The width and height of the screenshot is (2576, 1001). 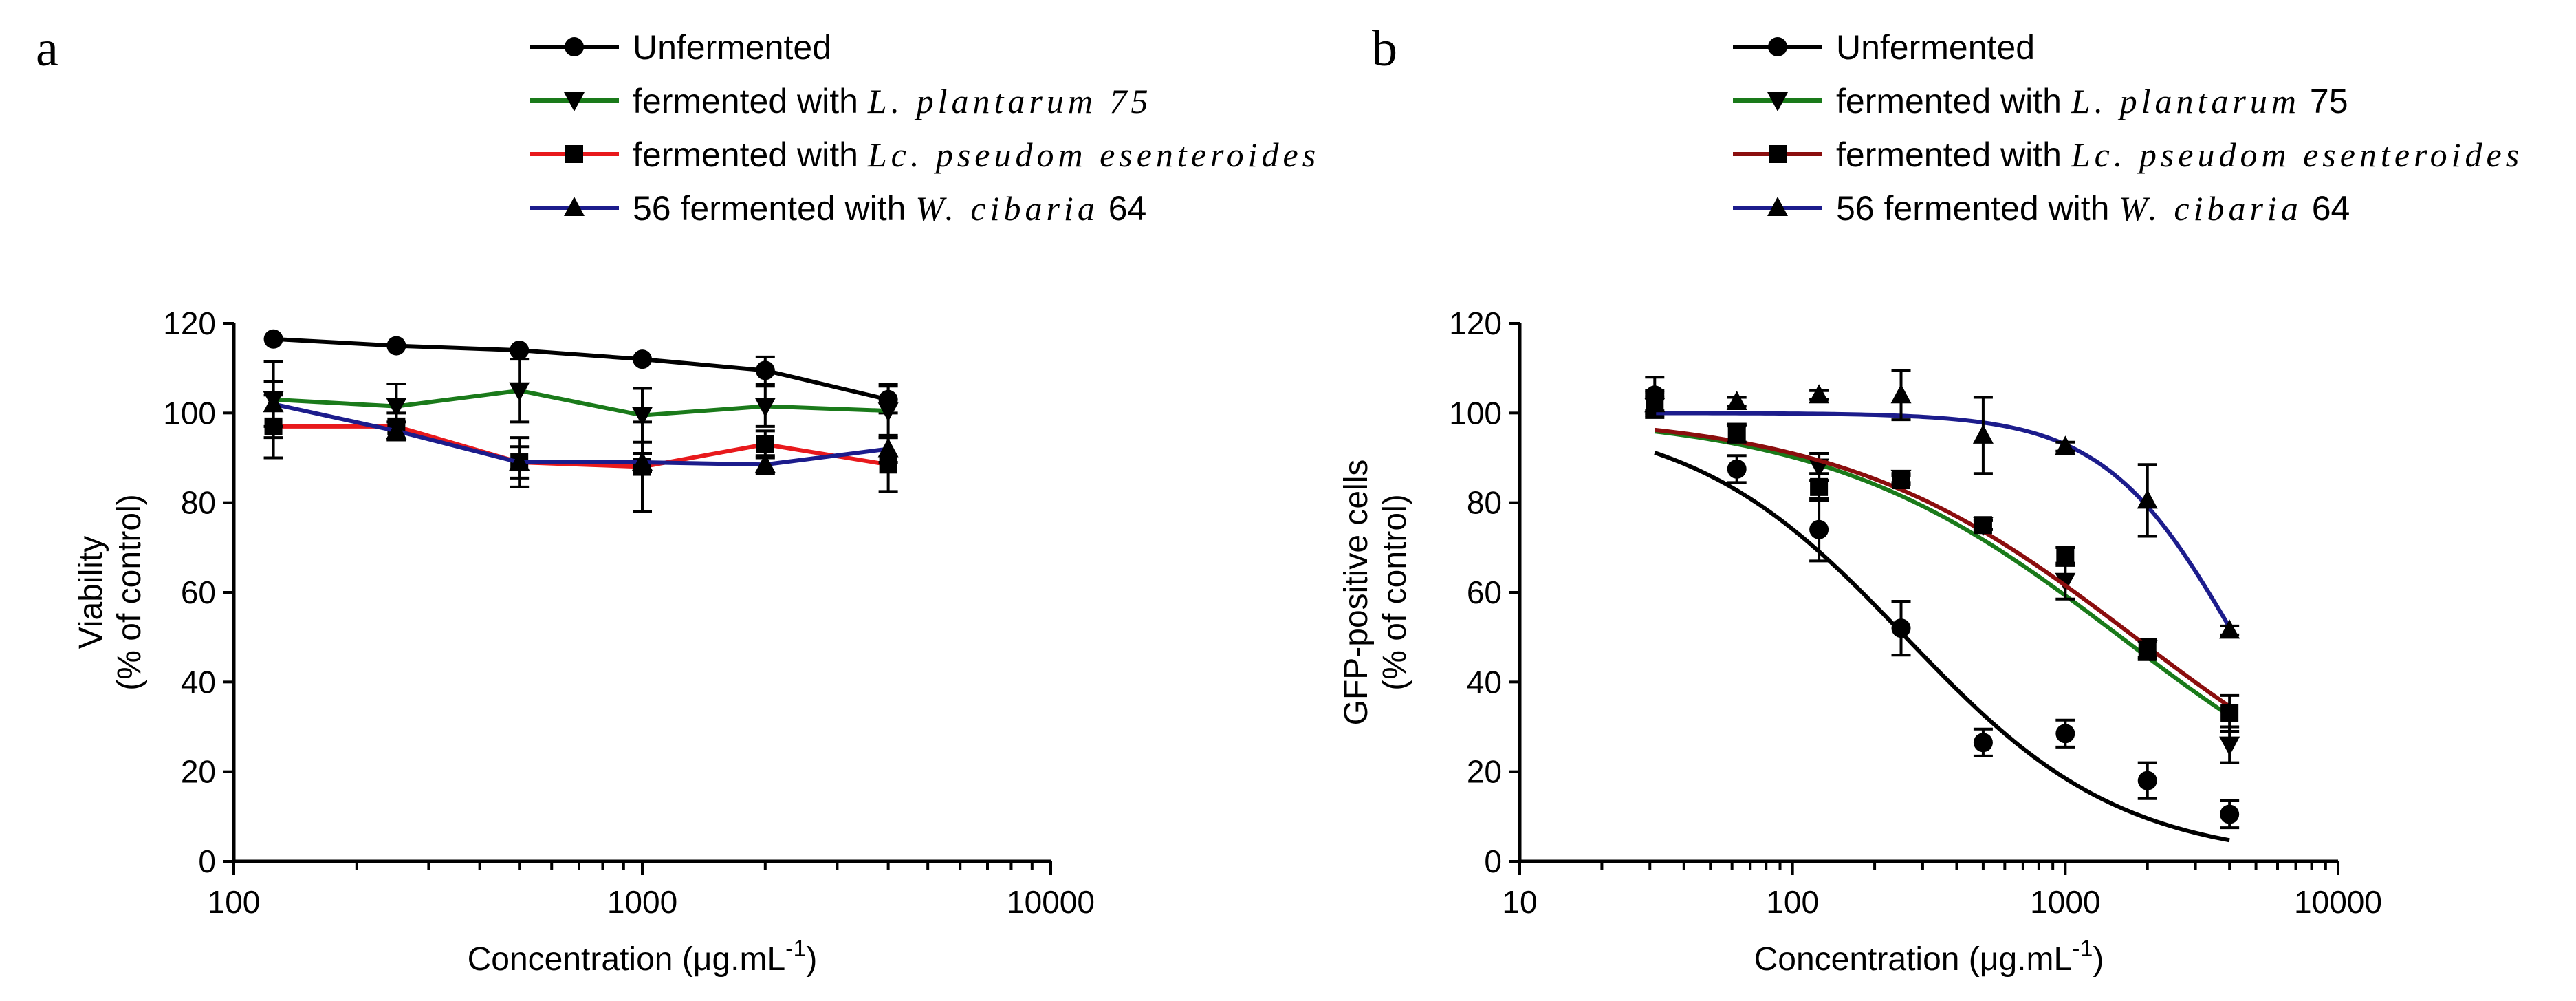 What do you see at coordinates (198, 592) in the screenshot?
I see `y-tick-label: 60` at bounding box center [198, 592].